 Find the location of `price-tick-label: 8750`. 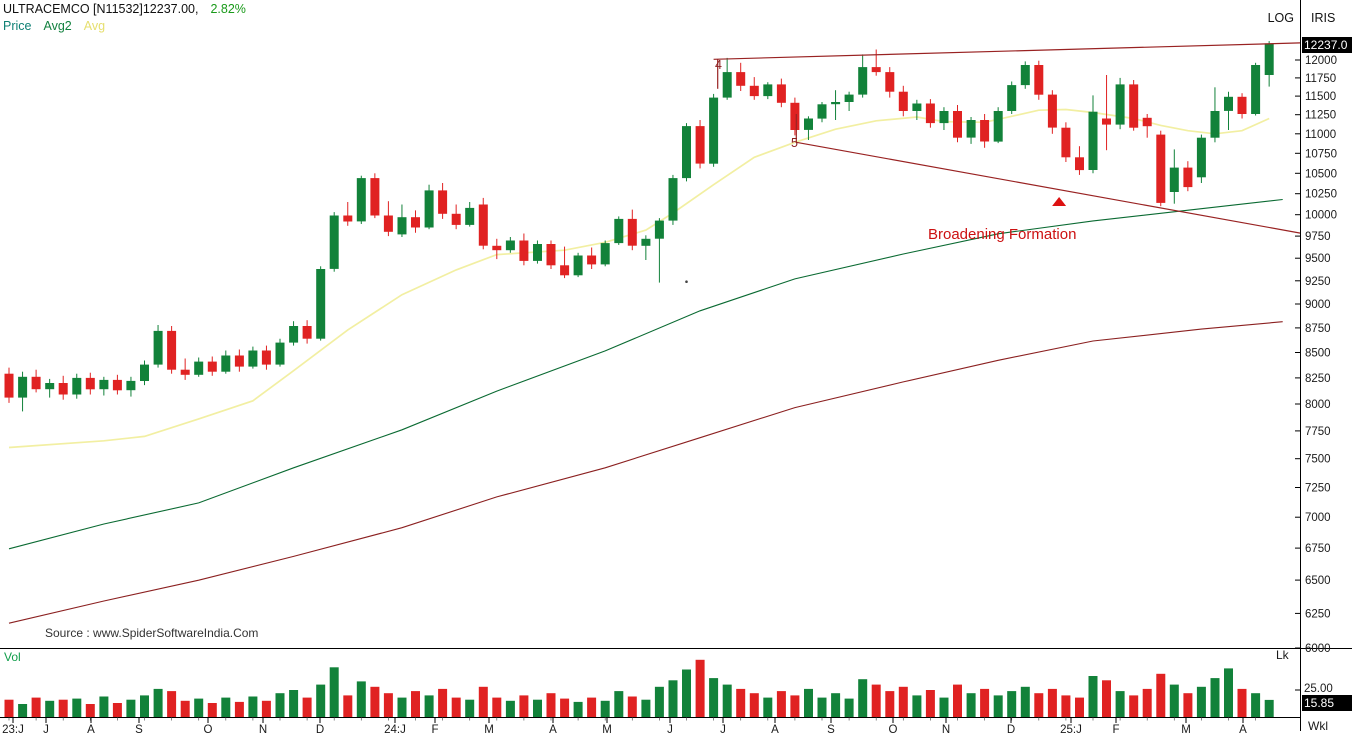

price-tick-label: 8750 is located at coordinates (1318, 329).